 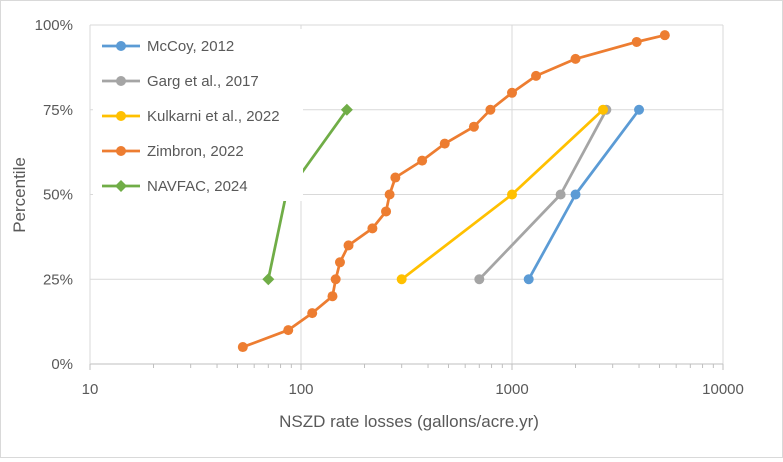 What do you see at coordinates (197, 186) in the screenshot?
I see `legend-entry-navfac-2024: NAVFAC, 2024` at bounding box center [197, 186].